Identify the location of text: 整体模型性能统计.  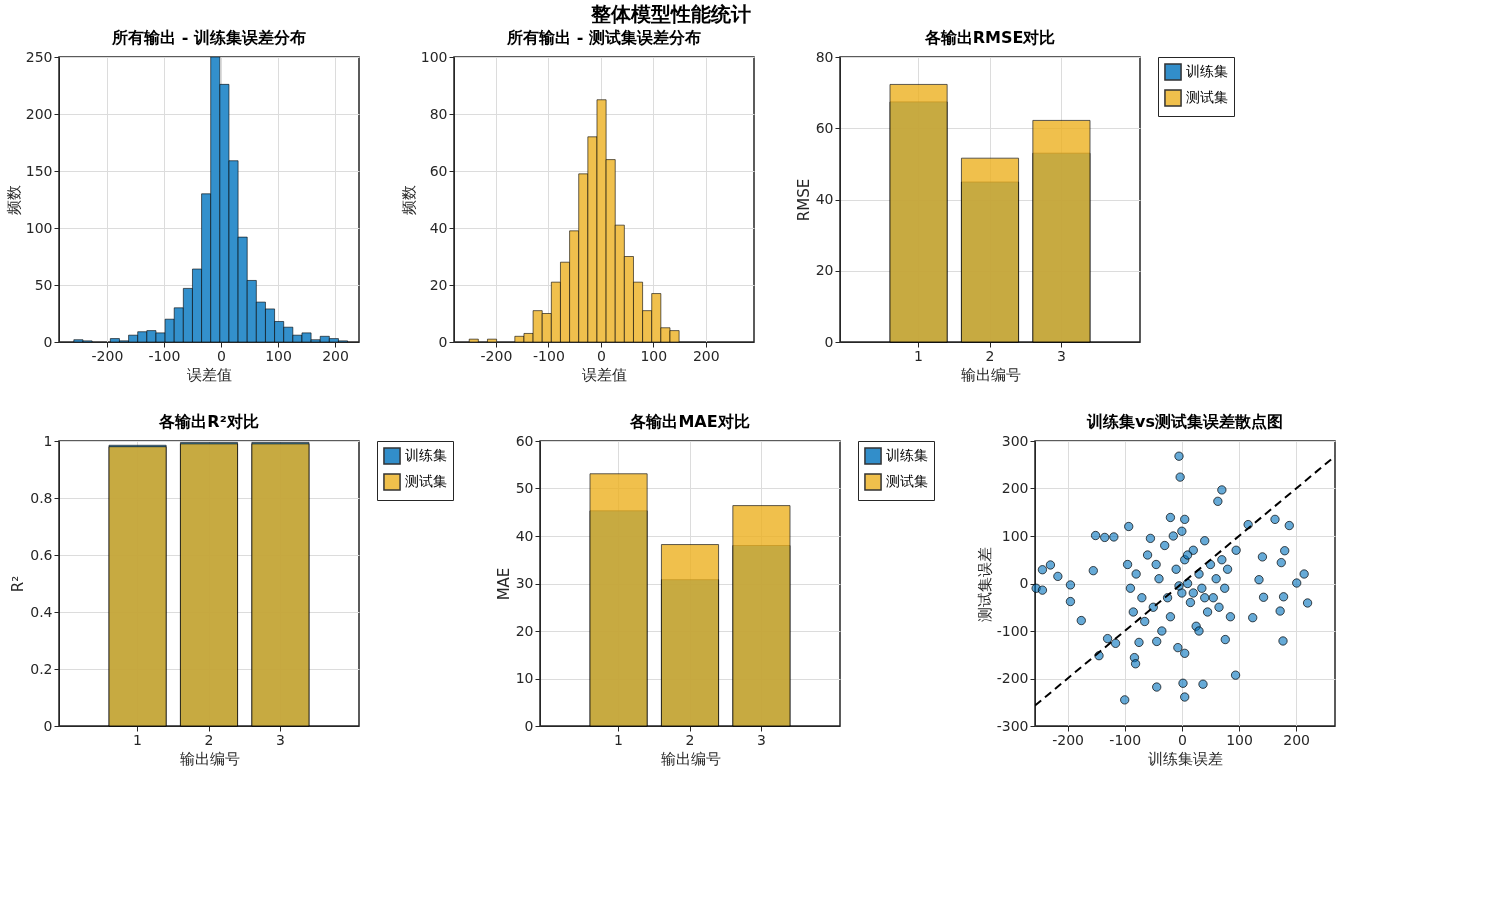
(670, 14).